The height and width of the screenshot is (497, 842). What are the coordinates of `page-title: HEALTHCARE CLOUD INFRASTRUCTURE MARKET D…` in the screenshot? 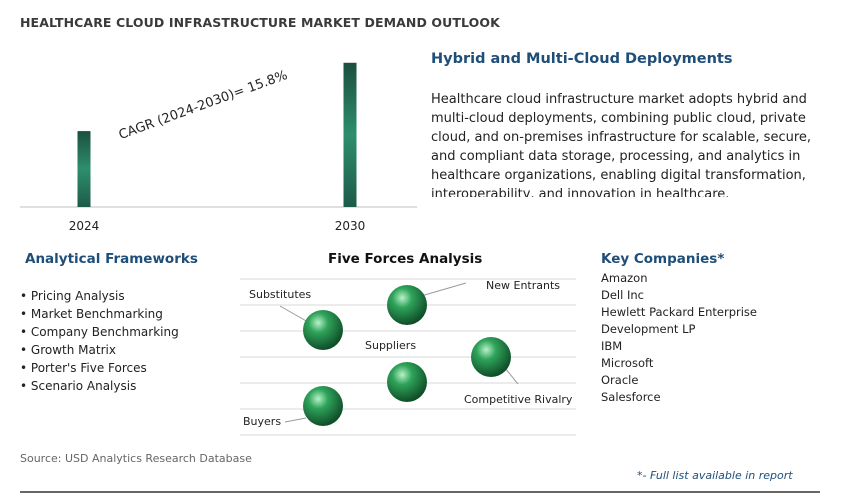 It's located at (260, 22).